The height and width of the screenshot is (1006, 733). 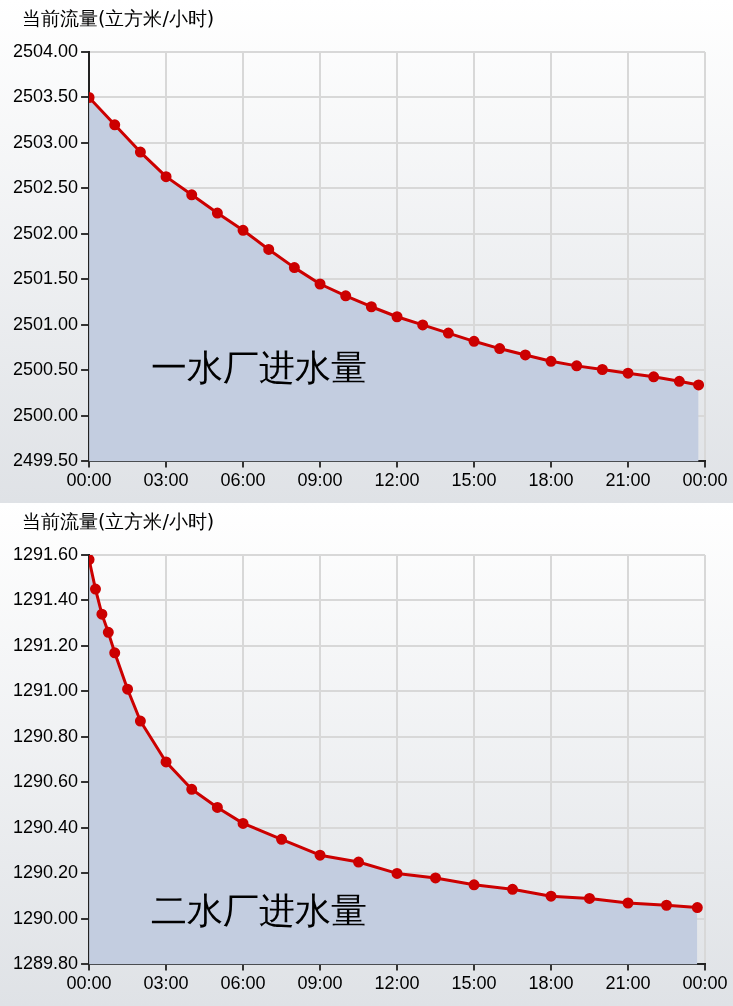 I want to click on y-tick-label: 1291.60, so click(x=45, y=553).